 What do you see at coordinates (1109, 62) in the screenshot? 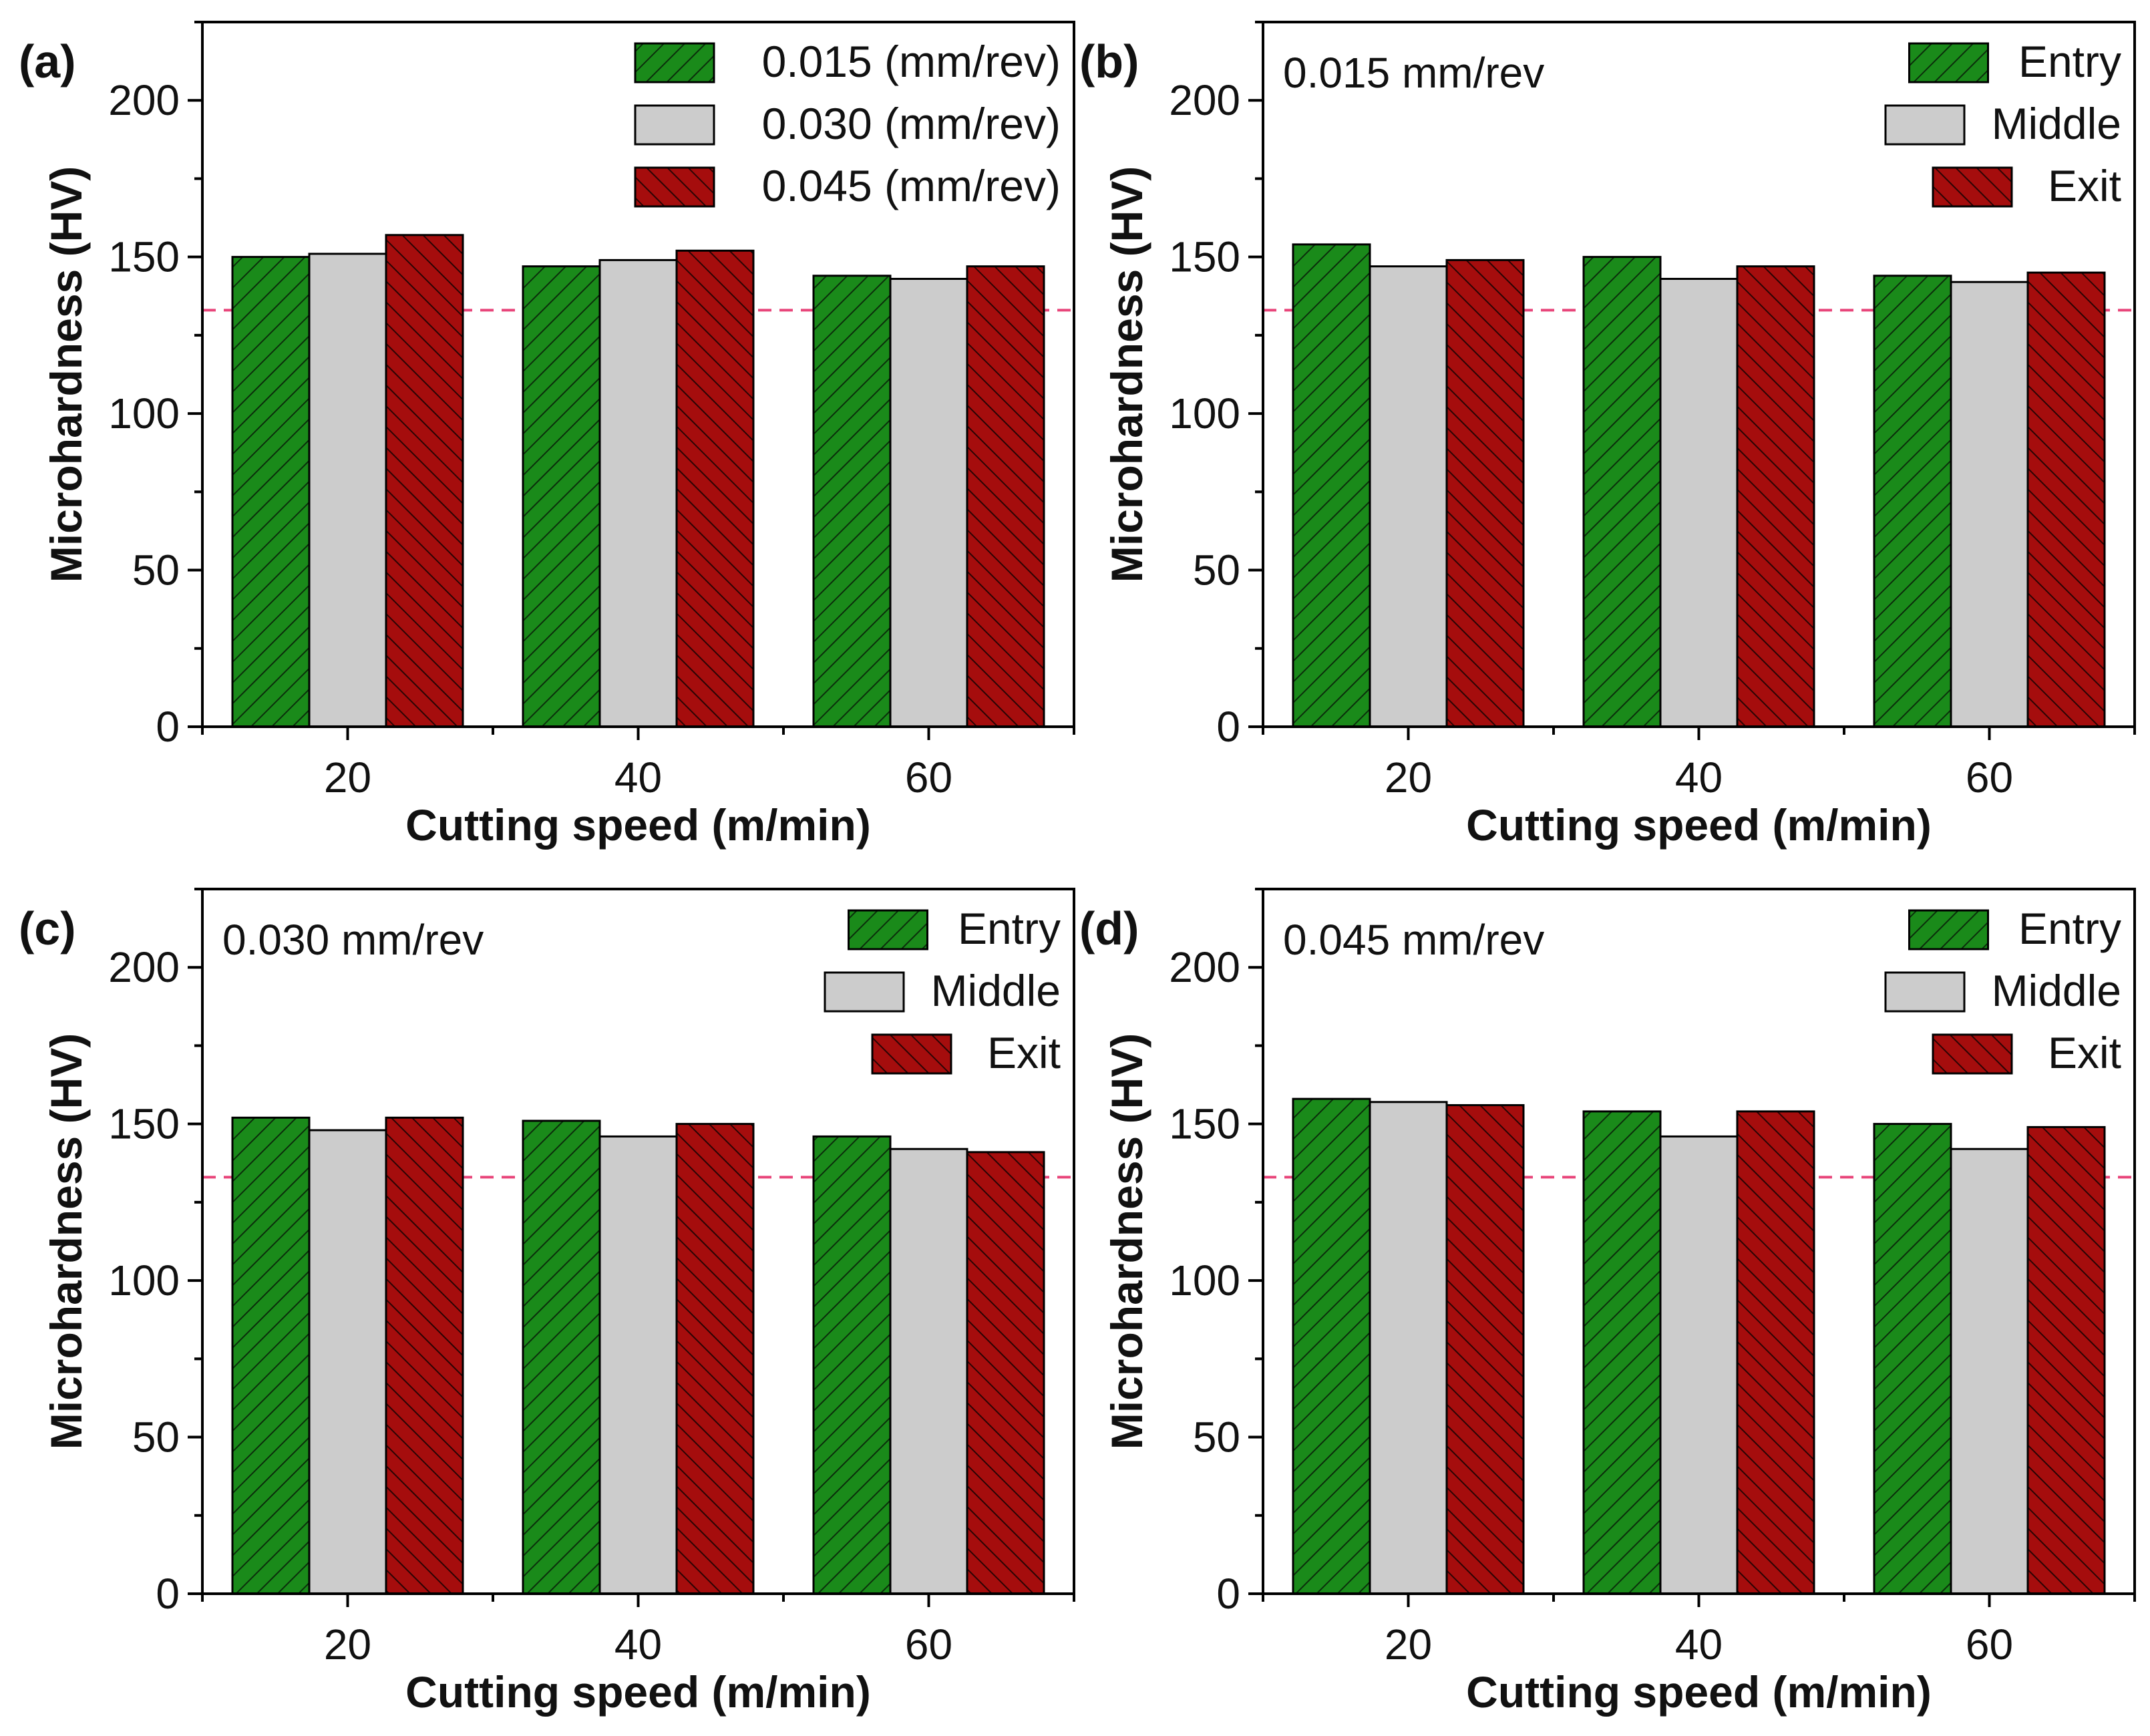
I see `panel-label: (b)` at bounding box center [1109, 62].